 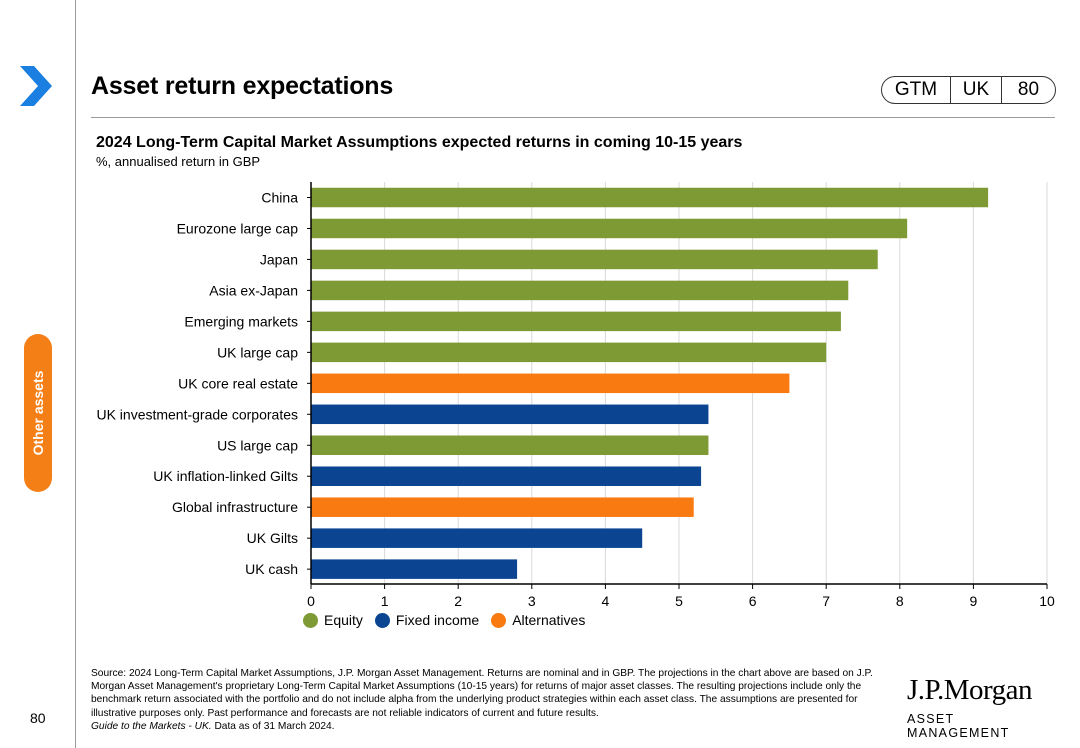 What do you see at coordinates (253, 290) in the screenshot?
I see `category-label: Asia ex-Japan` at bounding box center [253, 290].